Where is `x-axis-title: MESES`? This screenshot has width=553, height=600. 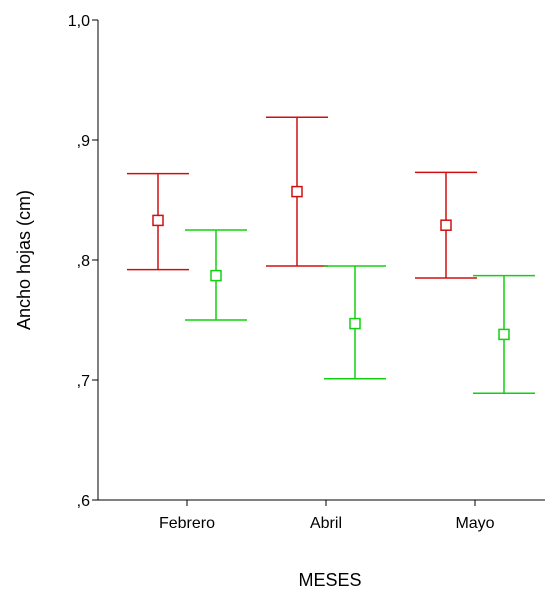 x-axis-title: MESES is located at coordinates (329, 580).